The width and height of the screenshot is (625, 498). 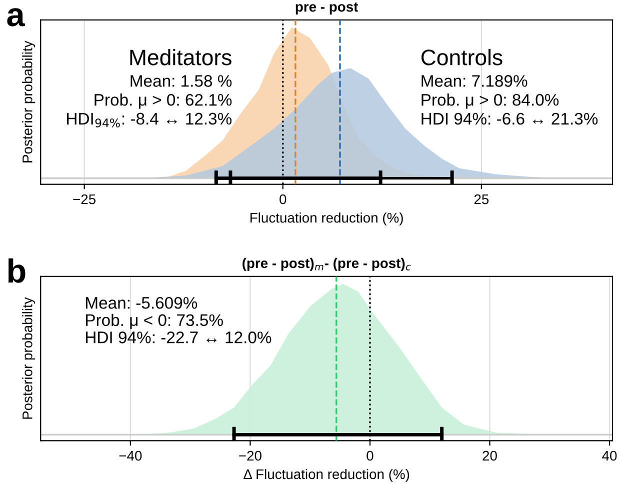 What do you see at coordinates (130, 455) in the screenshot?
I see `x-tick-label: −40` at bounding box center [130, 455].